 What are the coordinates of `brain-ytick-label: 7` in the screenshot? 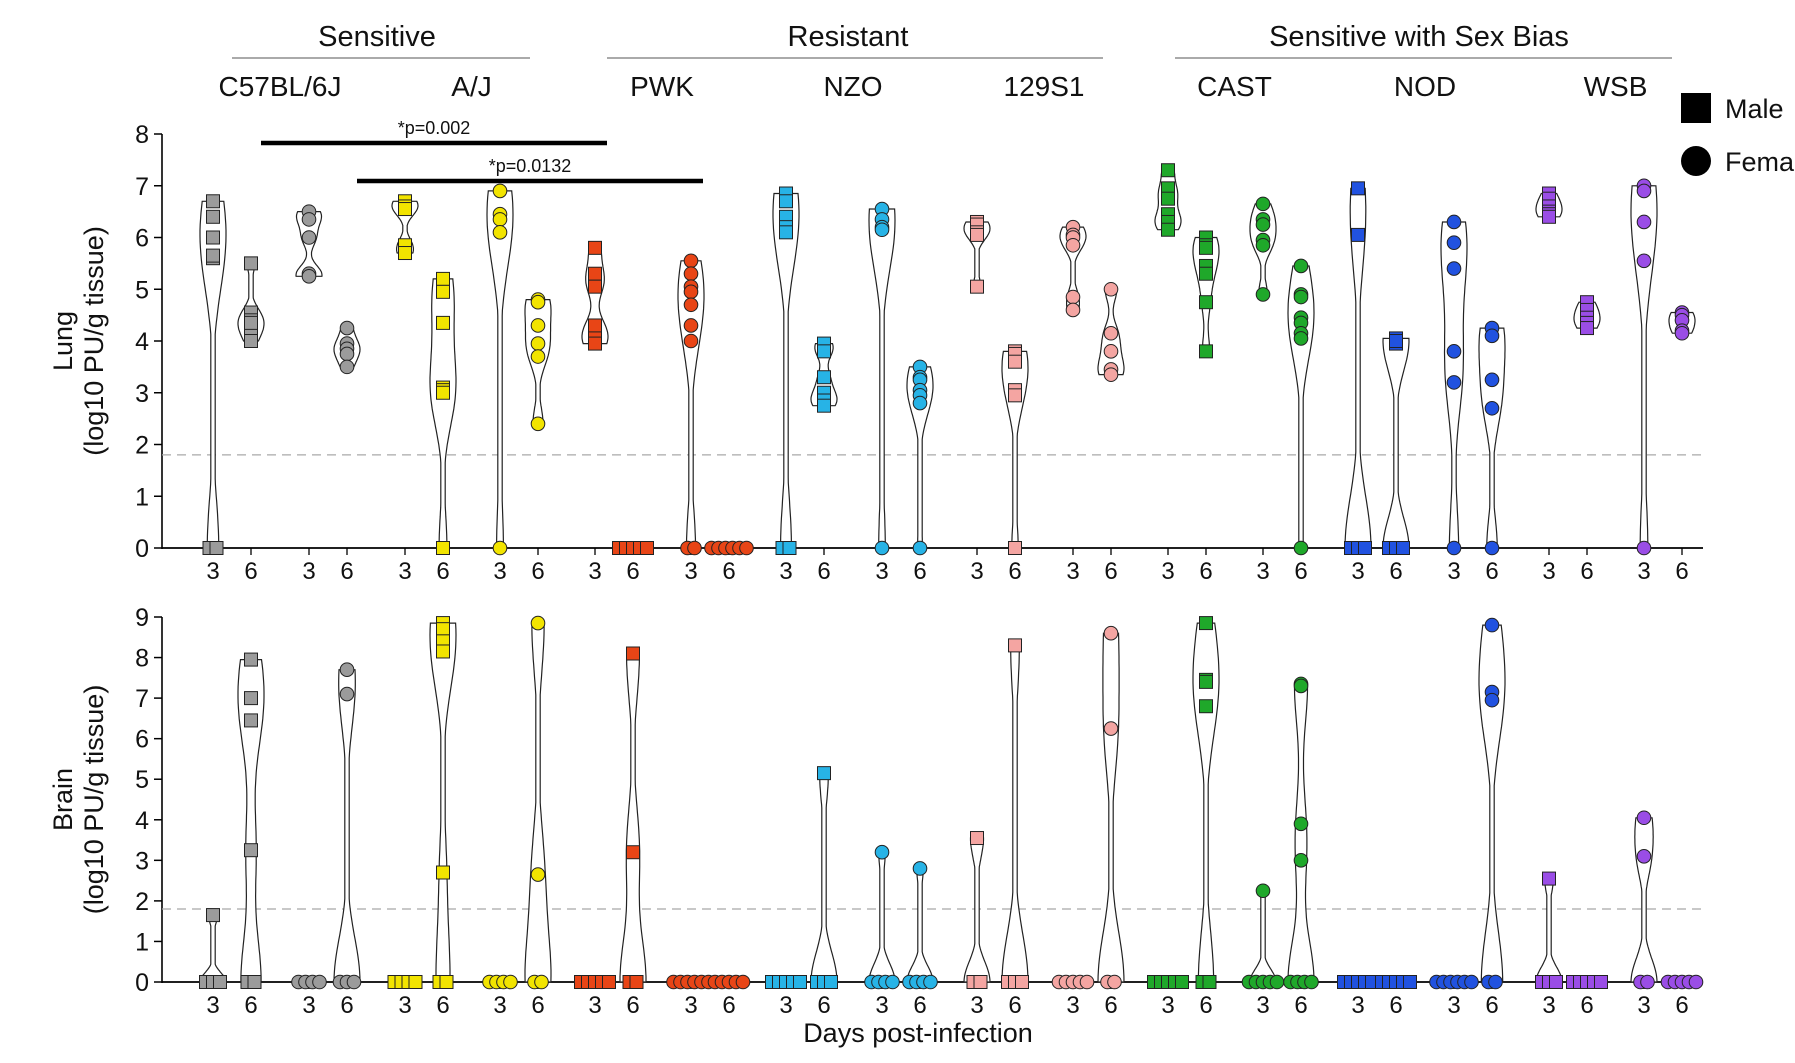 It's located at (142, 699).